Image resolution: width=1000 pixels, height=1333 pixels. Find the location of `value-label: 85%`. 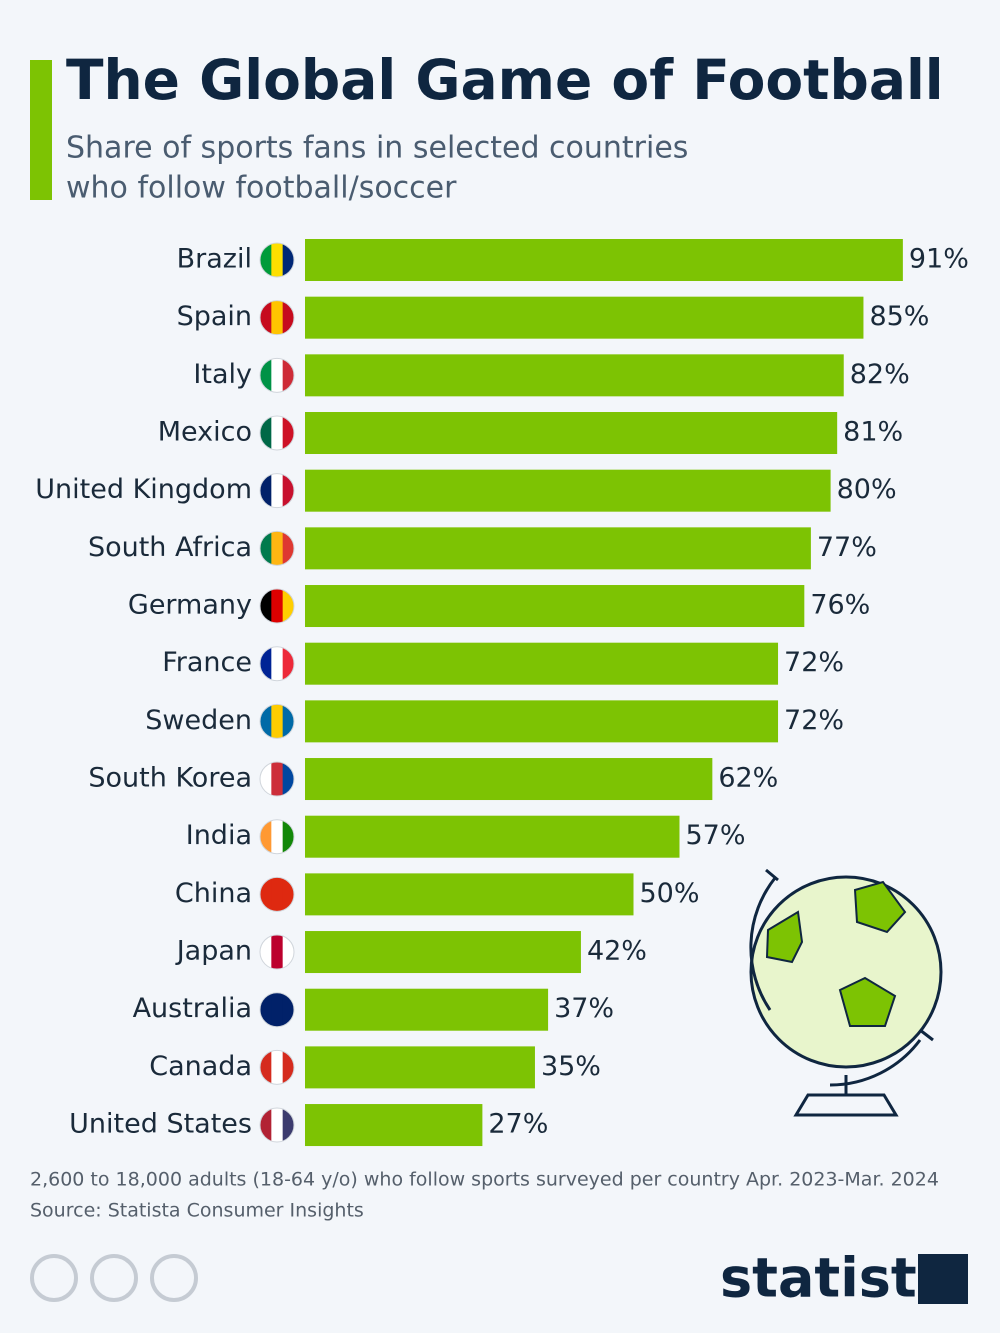

value-label: 85% is located at coordinates (899, 316).